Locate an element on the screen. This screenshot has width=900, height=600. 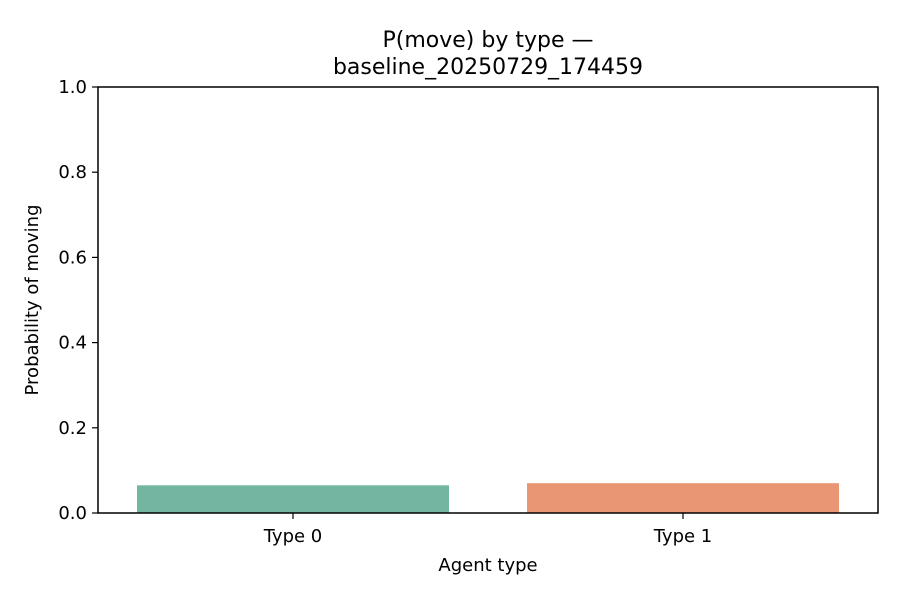
y-axis-label: Probability of moving is located at coordinates (32, 300).